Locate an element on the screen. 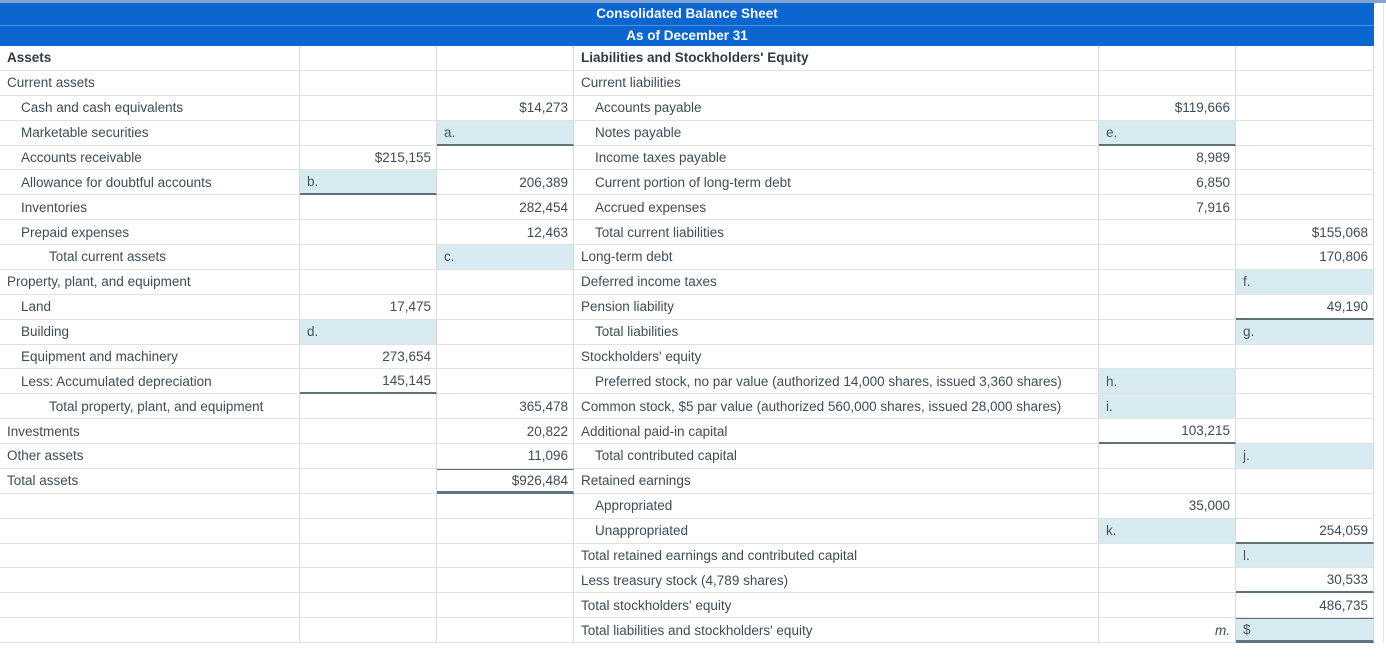  answer-cell-l: l. is located at coordinates (1305, 556).